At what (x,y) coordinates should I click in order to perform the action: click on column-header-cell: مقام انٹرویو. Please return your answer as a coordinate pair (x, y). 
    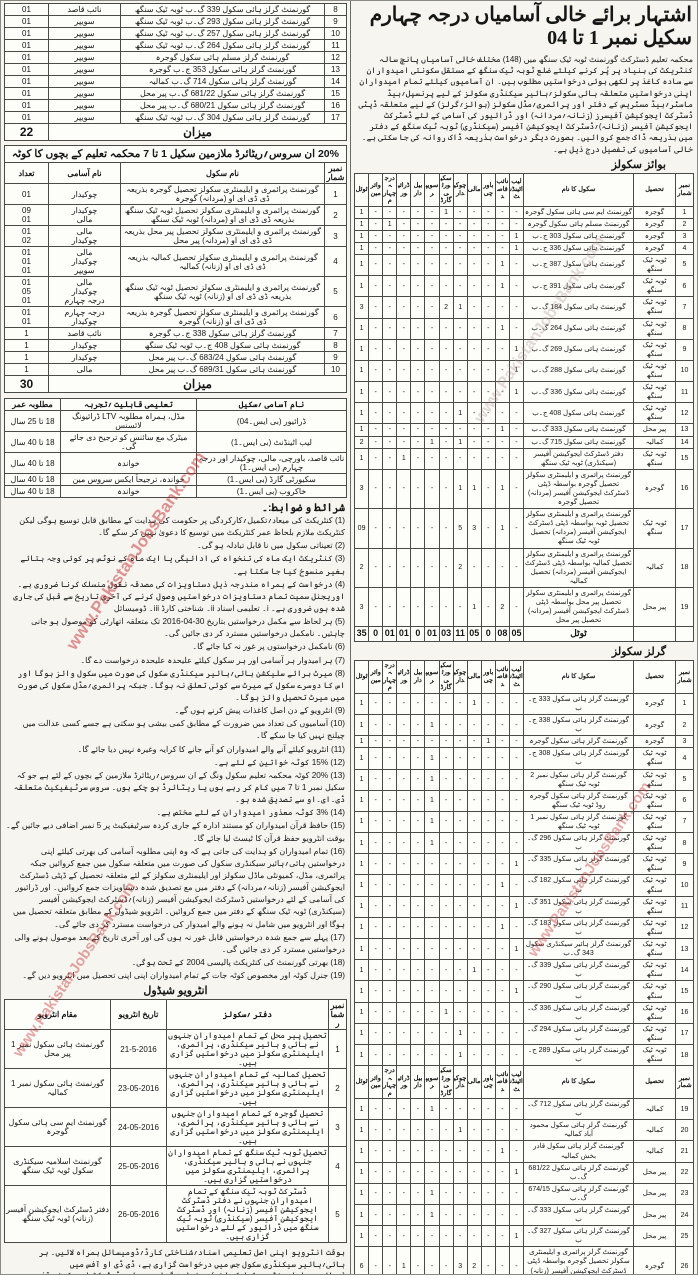
    Looking at the image, I should click on (57, 1015).